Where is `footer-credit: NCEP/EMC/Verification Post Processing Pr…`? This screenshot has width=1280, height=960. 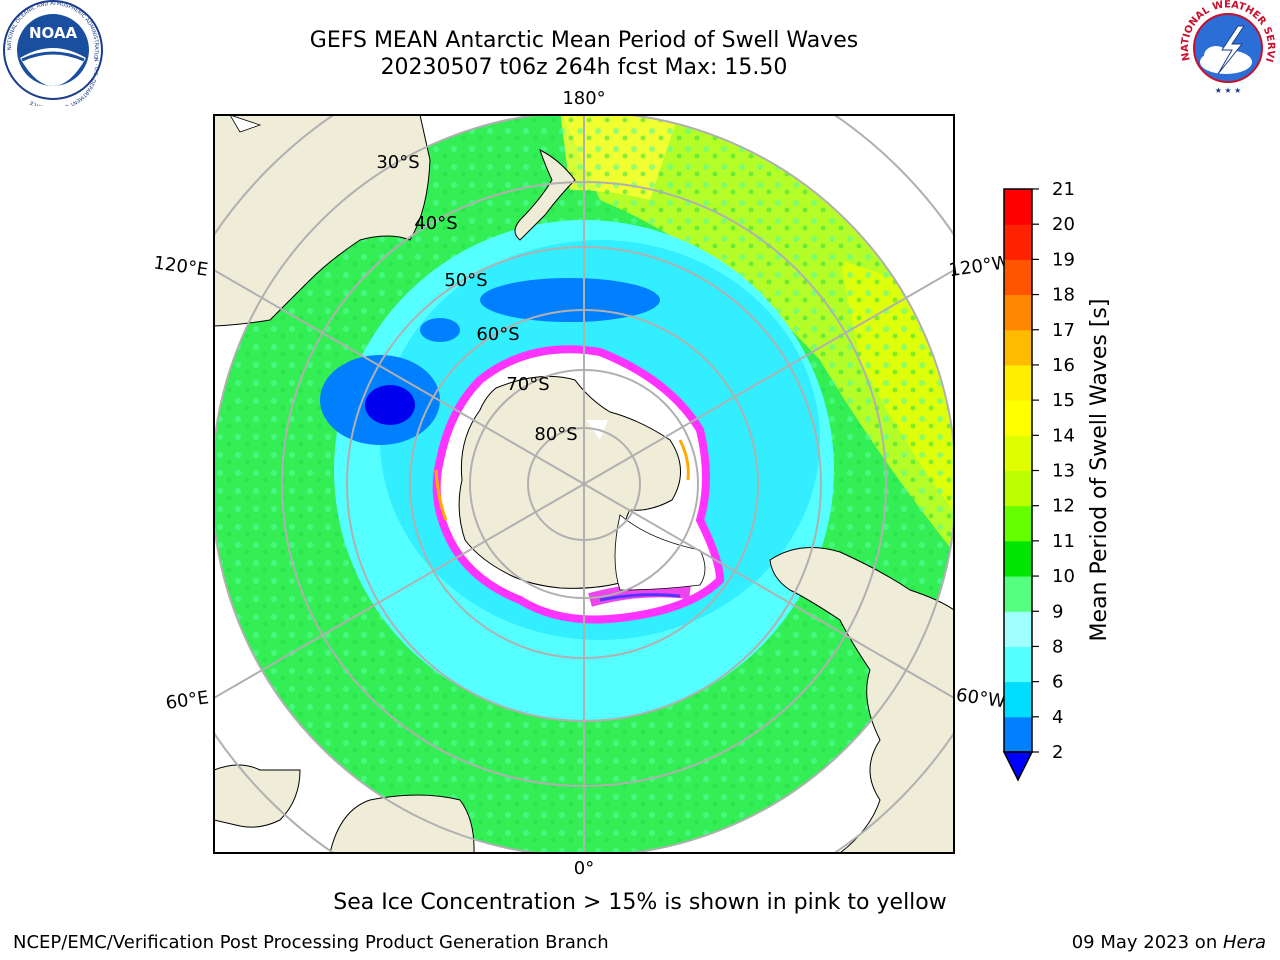
footer-credit: NCEP/EMC/Verification Post Processing Pr… is located at coordinates (311, 942).